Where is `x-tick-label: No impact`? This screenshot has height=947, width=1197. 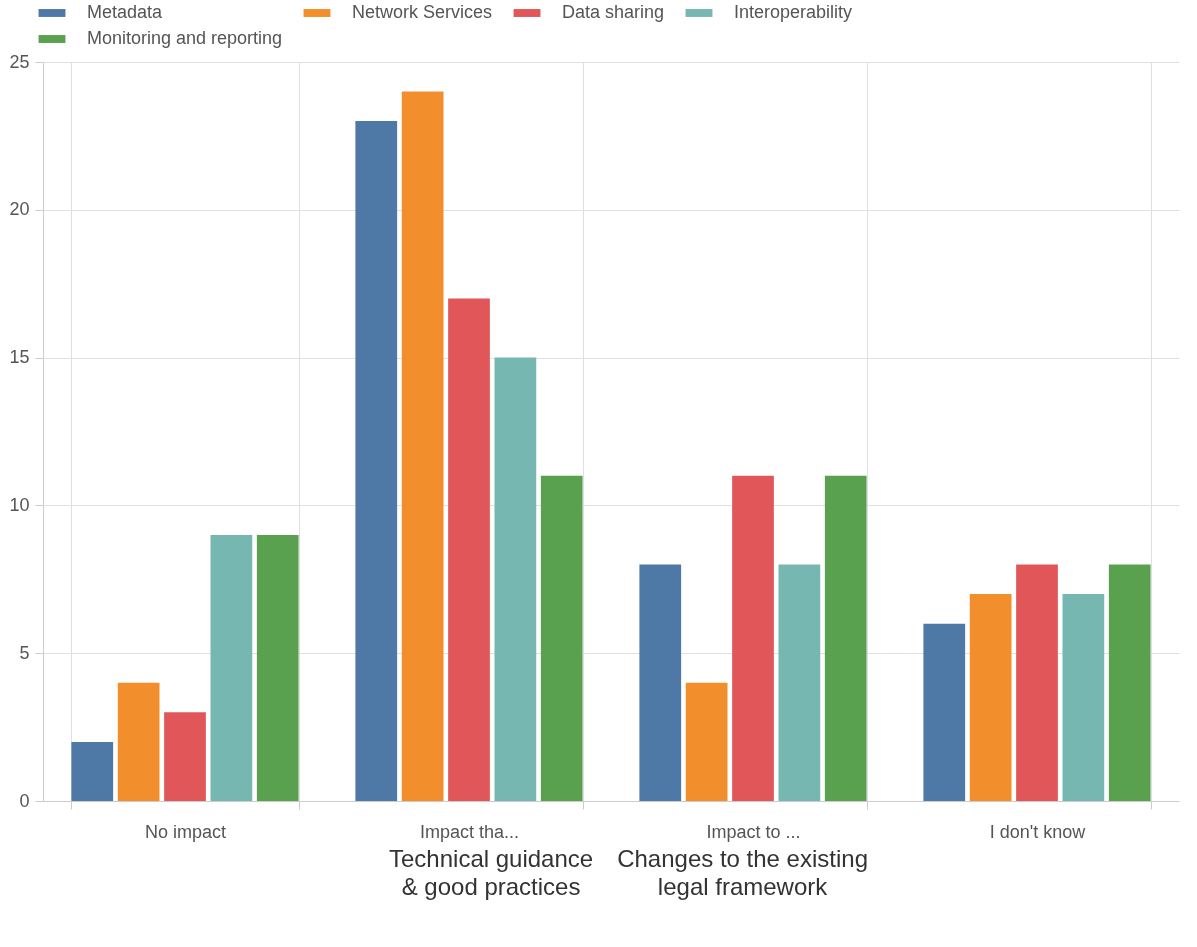 x-tick-label: No impact is located at coordinates (185, 831).